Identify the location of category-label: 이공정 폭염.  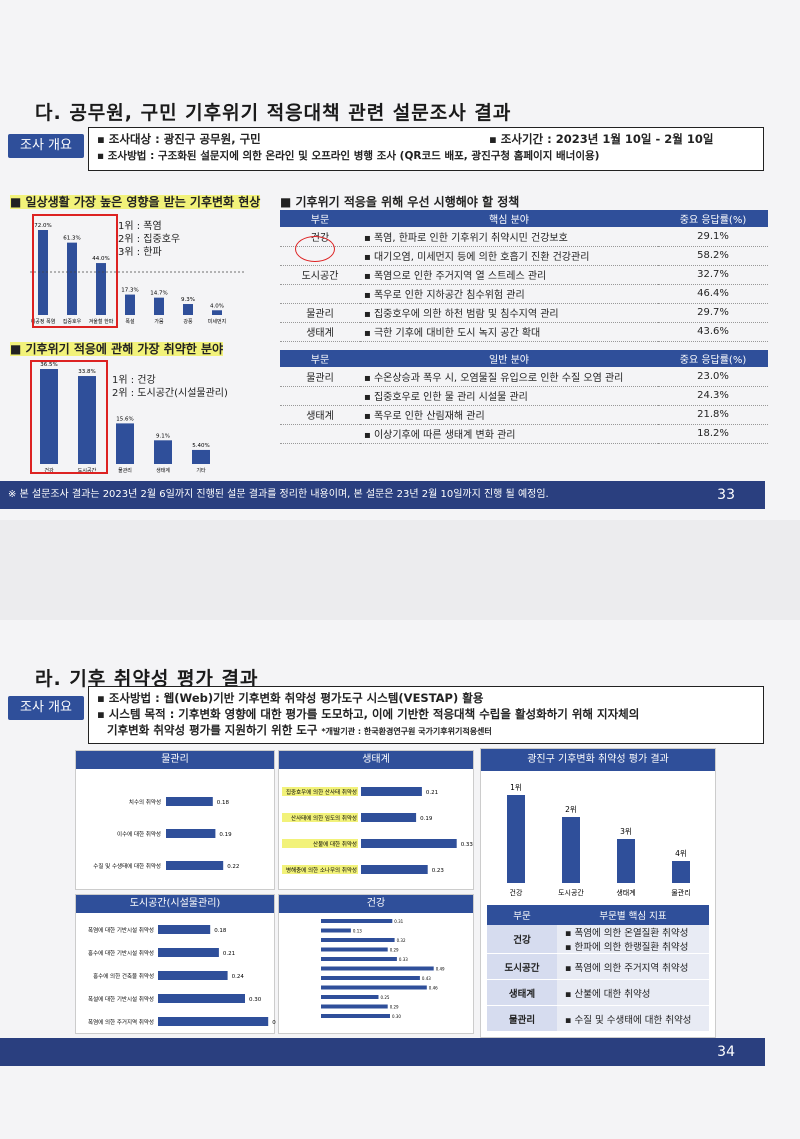
(43, 321).